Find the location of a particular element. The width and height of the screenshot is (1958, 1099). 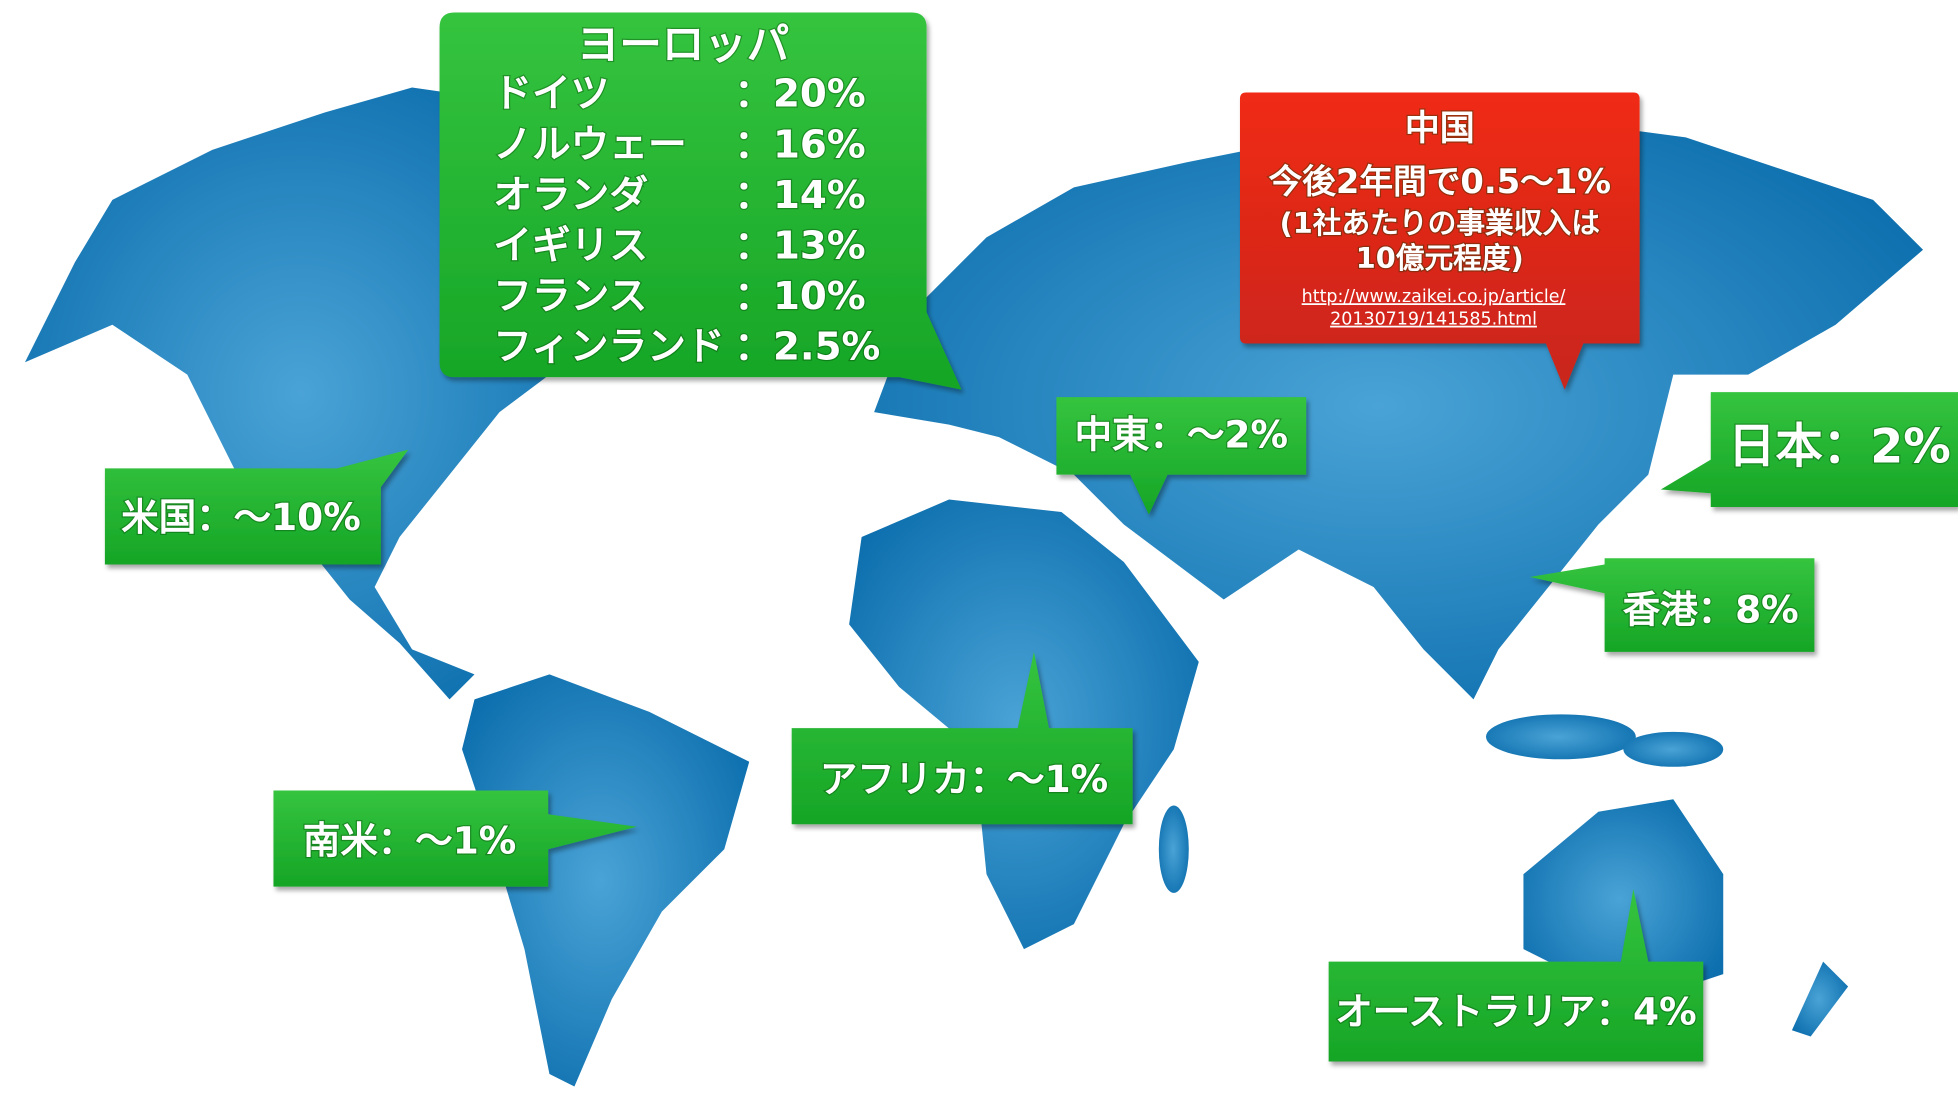

row-name: ドイツ is located at coordinates (551, 94).